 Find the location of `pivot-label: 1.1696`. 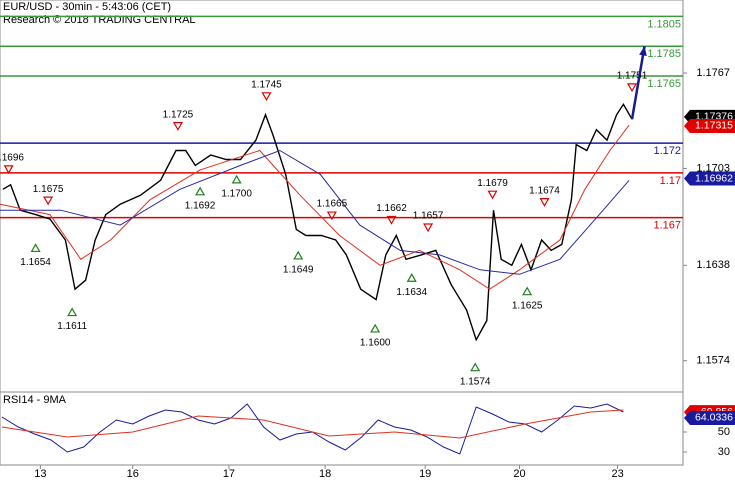

pivot-label: 1.1696 is located at coordinates (12, 157).